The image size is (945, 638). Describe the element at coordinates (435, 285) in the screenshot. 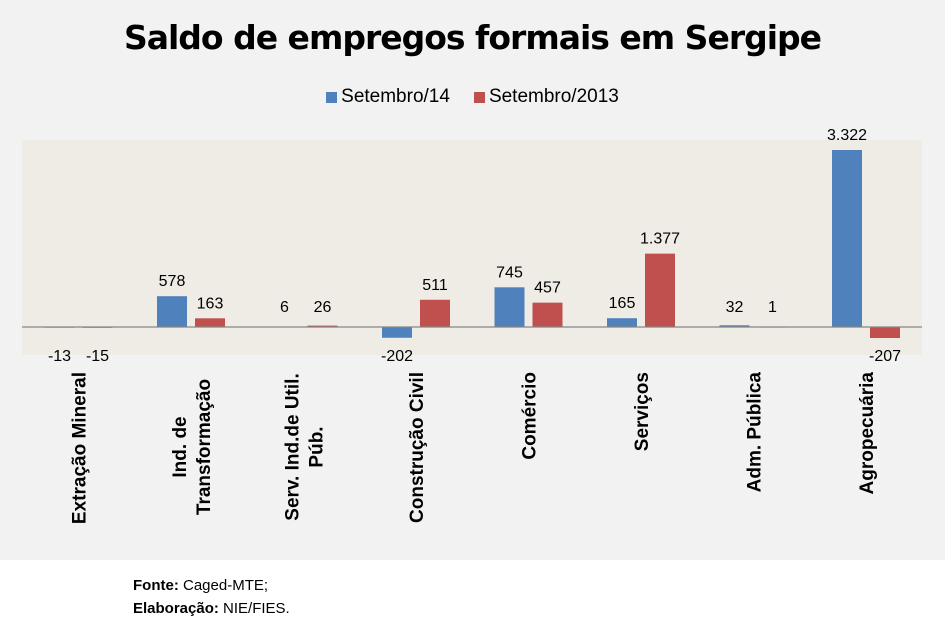

I see `data-label: 511` at that location.